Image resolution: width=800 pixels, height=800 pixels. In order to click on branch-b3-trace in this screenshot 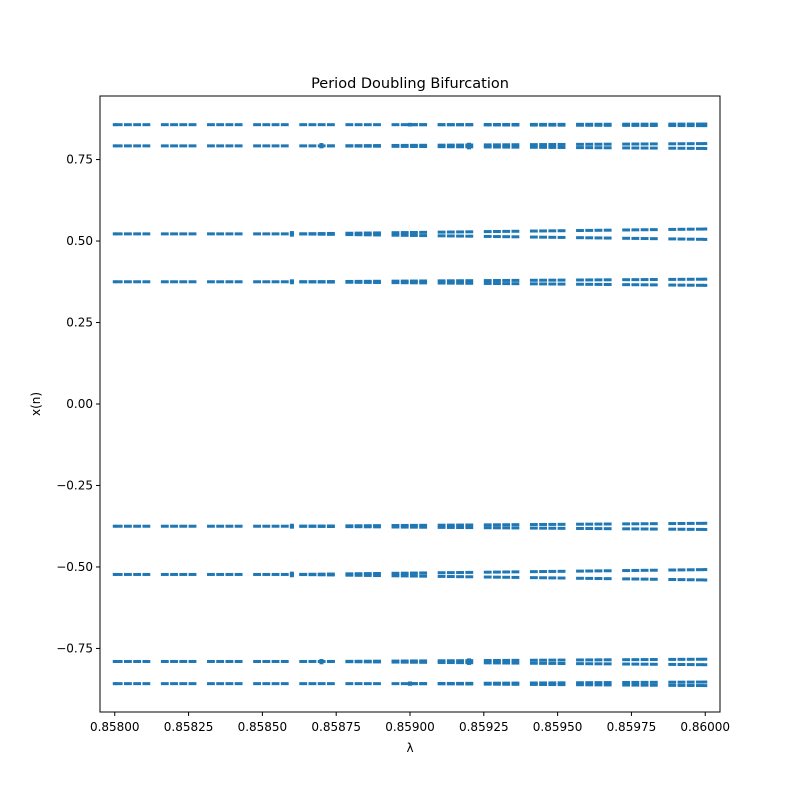, I will do `click(409, 234)`.